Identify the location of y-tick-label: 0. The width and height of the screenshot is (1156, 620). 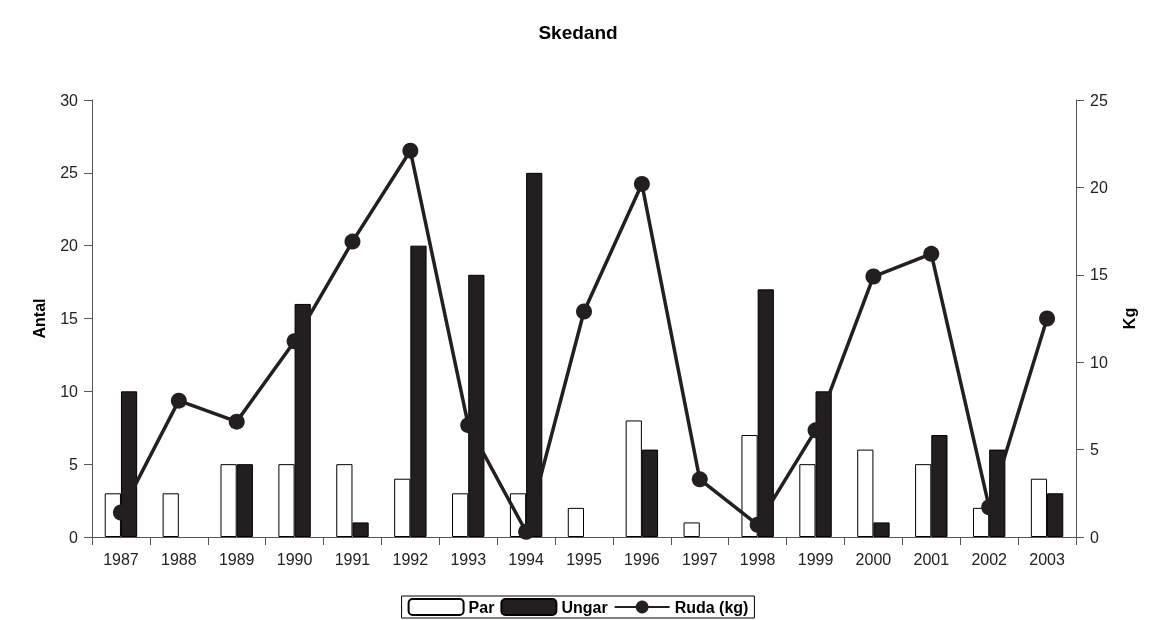
(74, 537).